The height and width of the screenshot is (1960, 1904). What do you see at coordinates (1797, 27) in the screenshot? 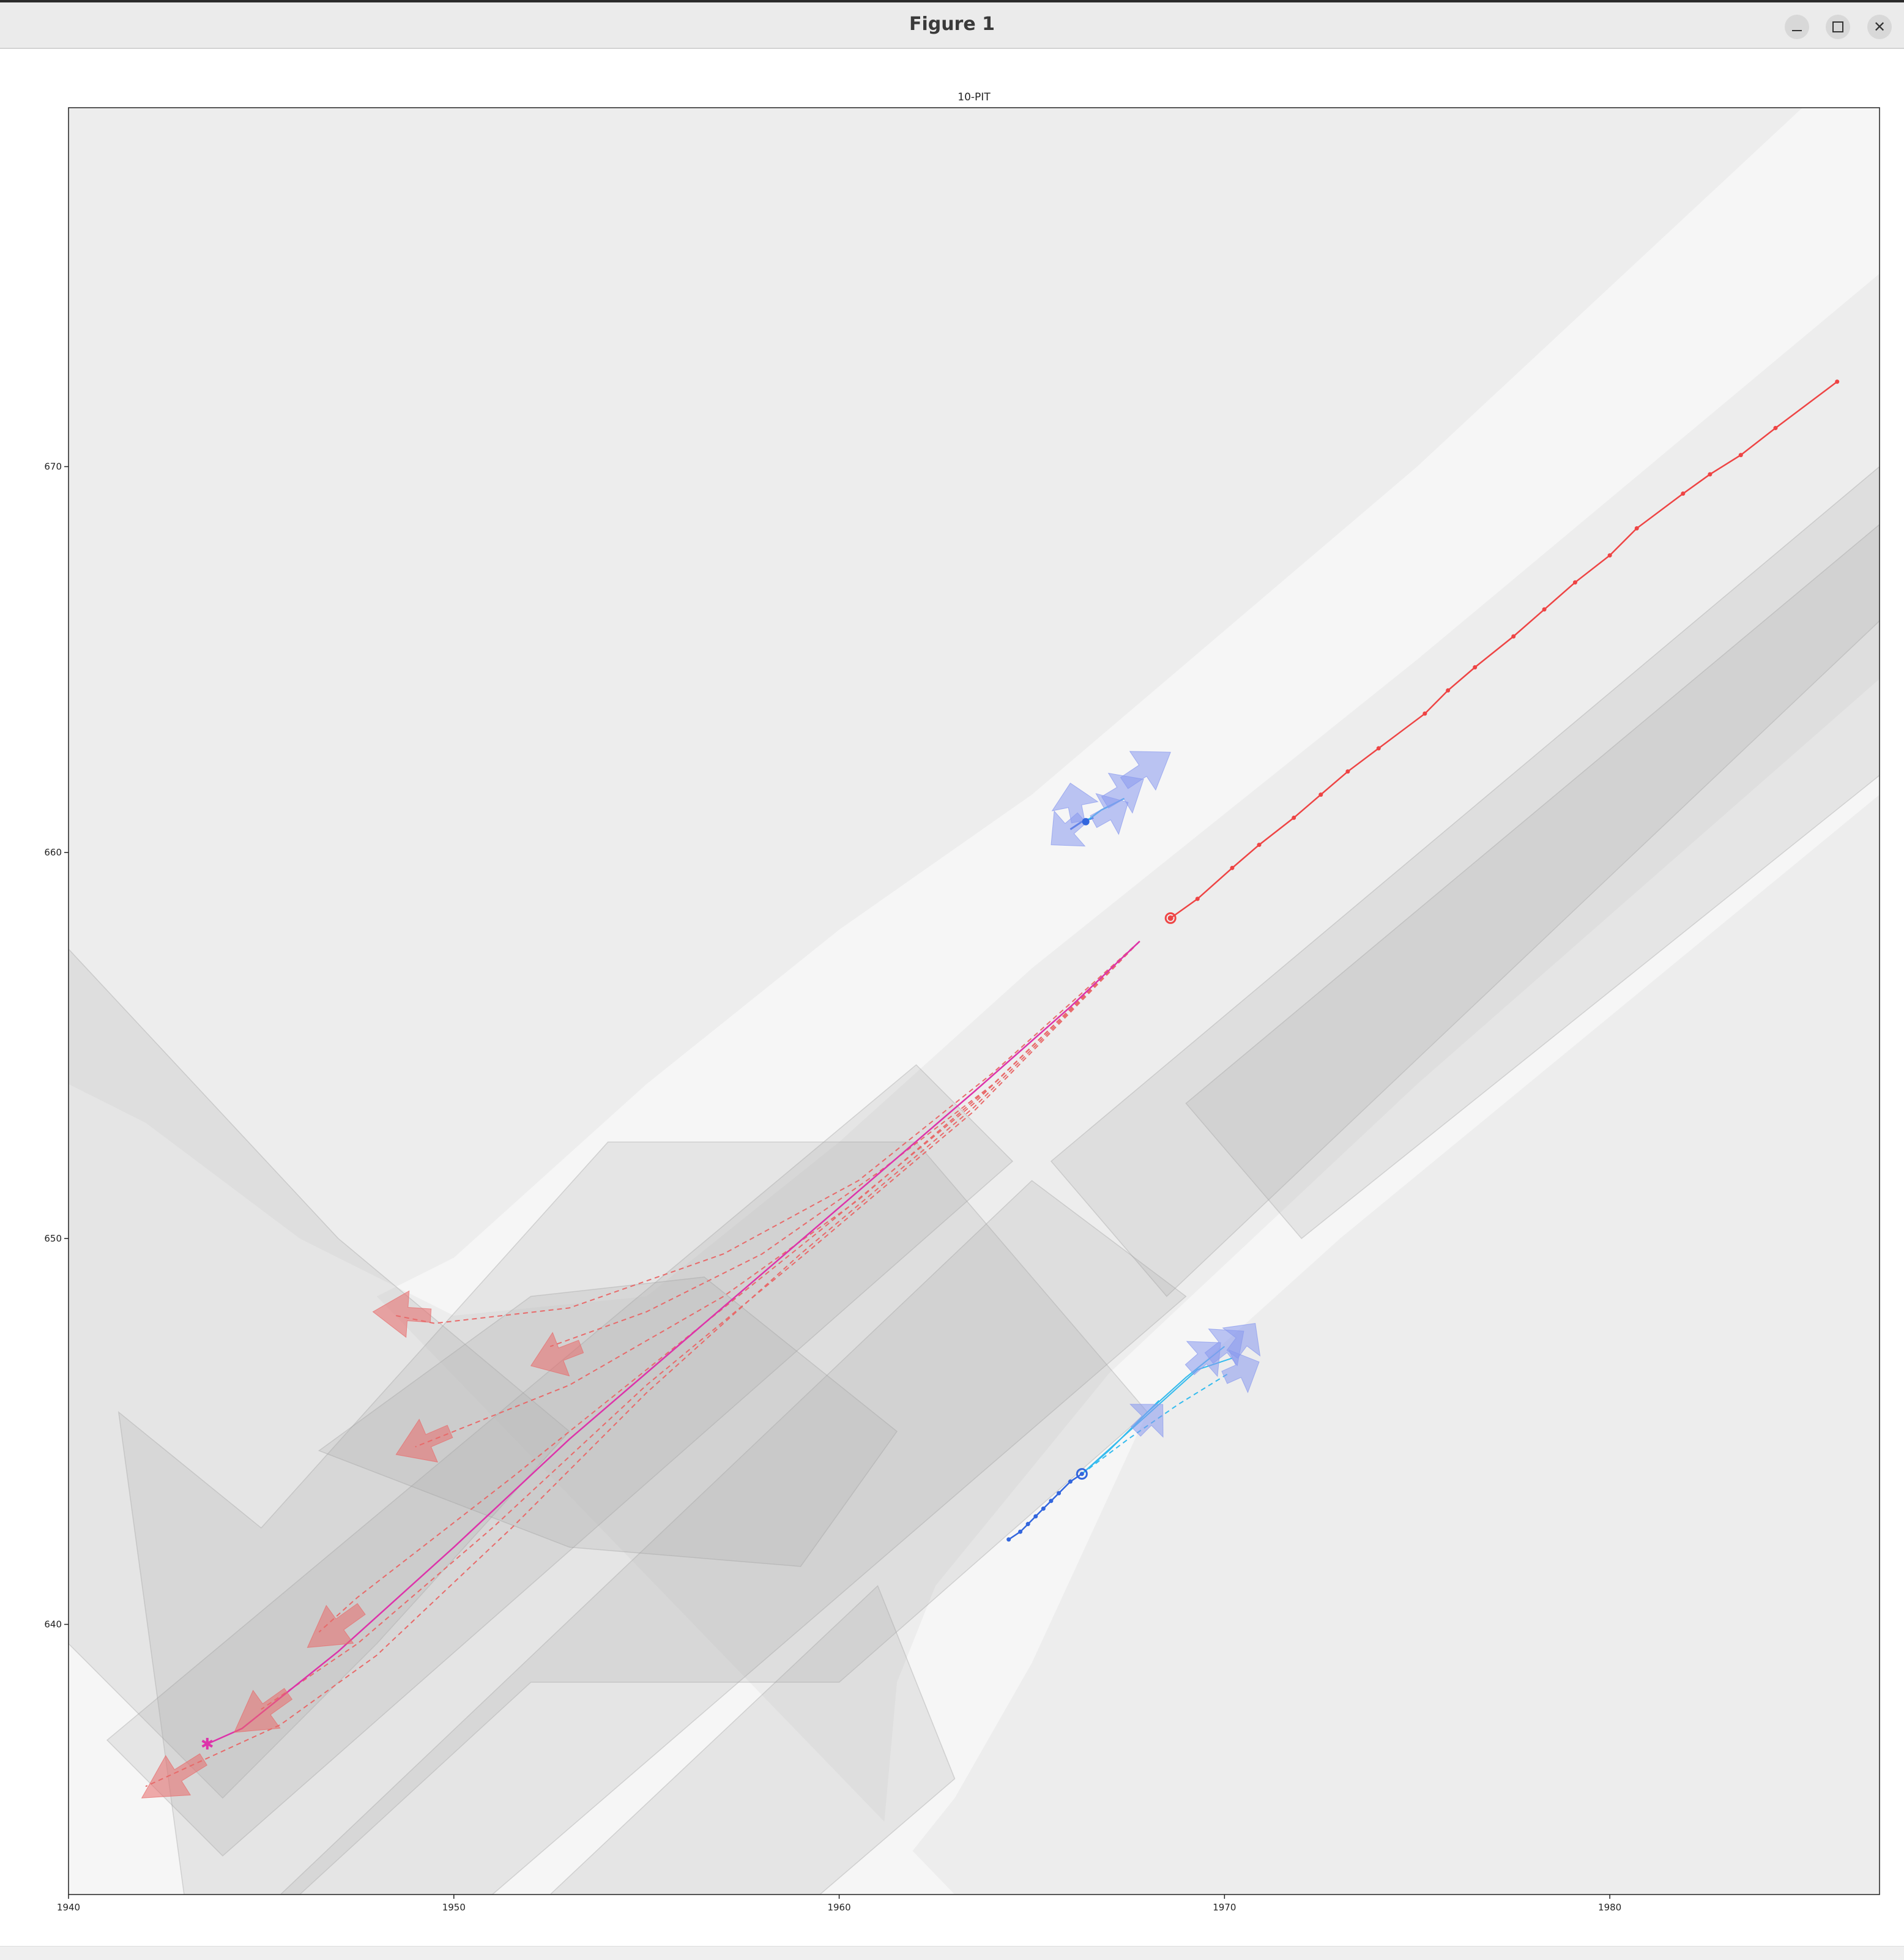
I see `minimize-button` at bounding box center [1797, 27].